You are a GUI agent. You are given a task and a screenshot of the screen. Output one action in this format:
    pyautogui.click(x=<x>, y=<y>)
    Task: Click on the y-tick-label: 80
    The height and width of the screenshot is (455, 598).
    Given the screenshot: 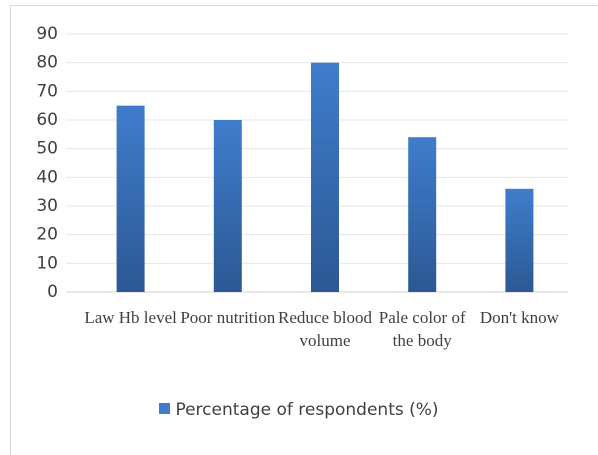 What is the action you would take?
    pyautogui.click(x=47, y=63)
    